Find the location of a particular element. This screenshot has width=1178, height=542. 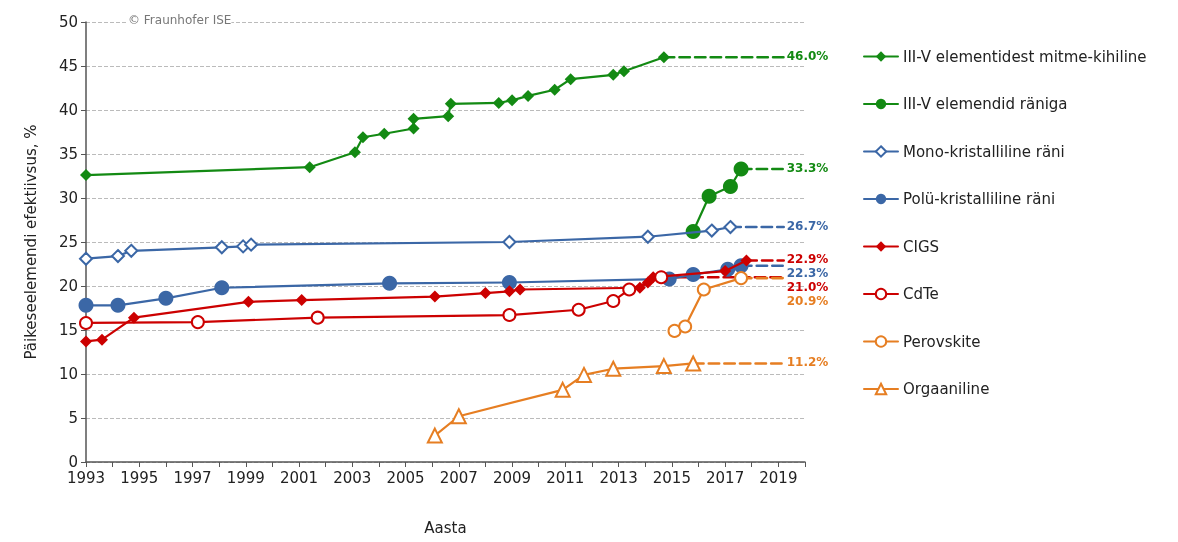

legend-label: III-V elementidest mitme-kihiline is located at coordinates (1025, 56).